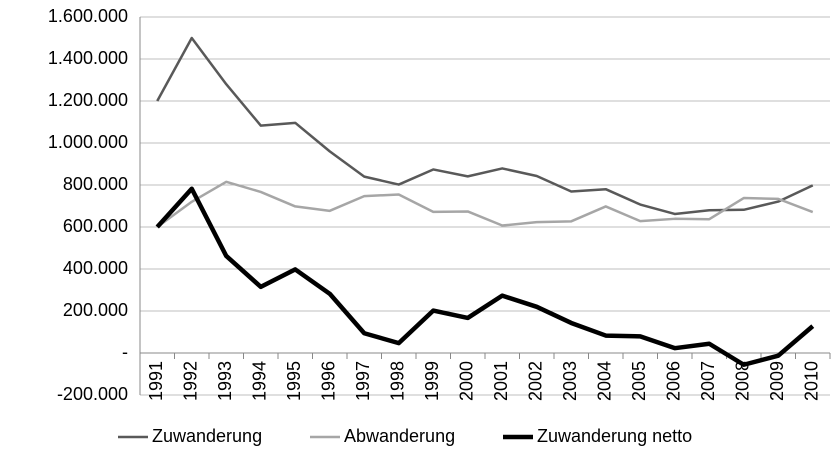 Image resolution: width=831 pixels, height=452 pixels. I want to click on y-tick-label: 1.400.000, so click(88, 58).